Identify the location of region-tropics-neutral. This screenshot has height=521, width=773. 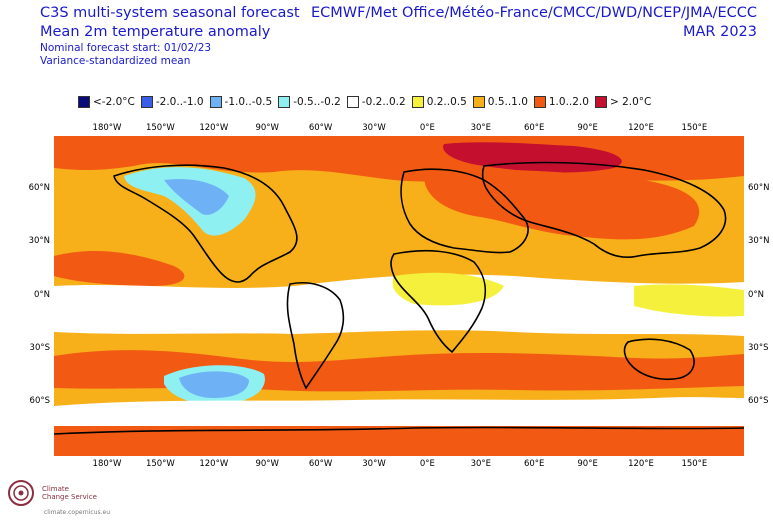
(399, 305).